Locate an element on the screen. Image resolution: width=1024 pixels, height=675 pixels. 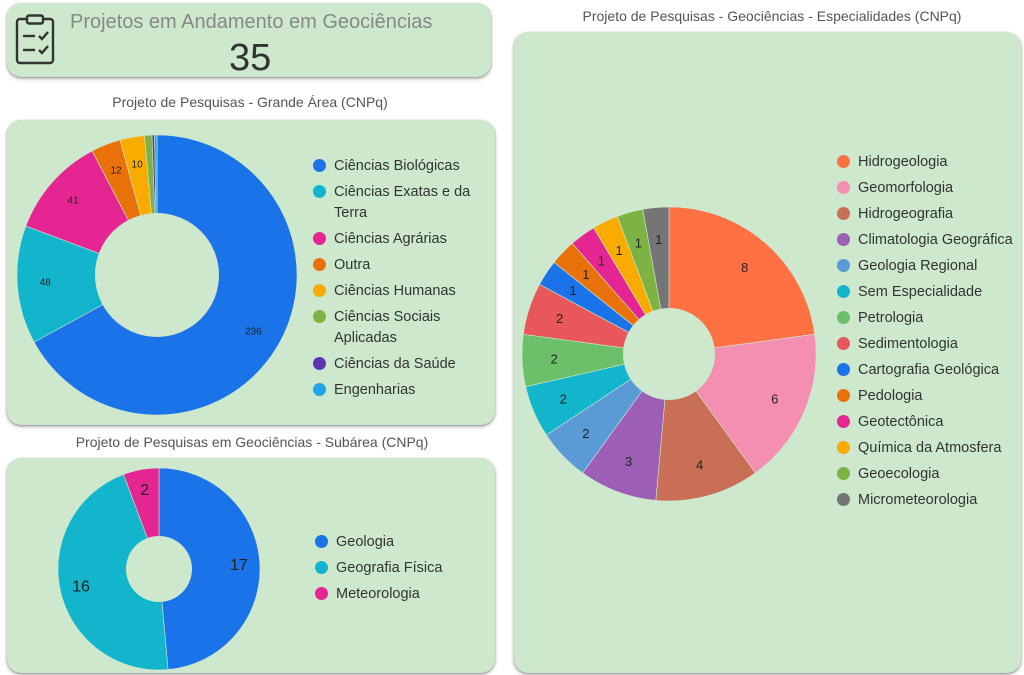
subarea-data-label-geografia-fisica: 16 is located at coordinates (81, 586).